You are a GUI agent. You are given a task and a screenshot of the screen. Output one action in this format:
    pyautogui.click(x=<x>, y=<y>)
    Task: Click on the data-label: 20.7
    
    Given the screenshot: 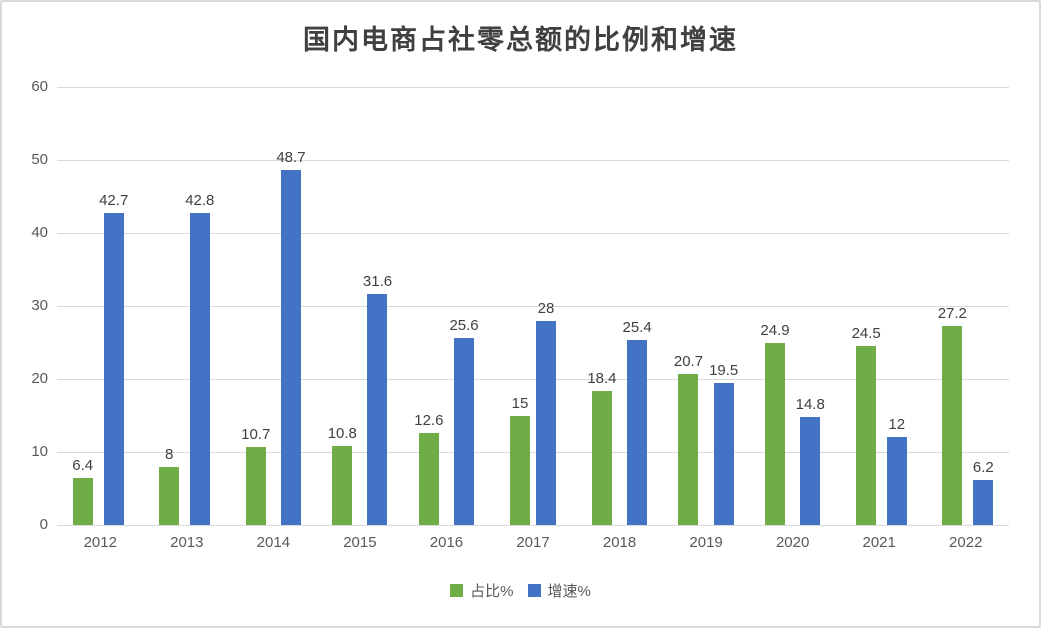 What is the action you would take?
    pyautogui.click(x=688, y=361)
    